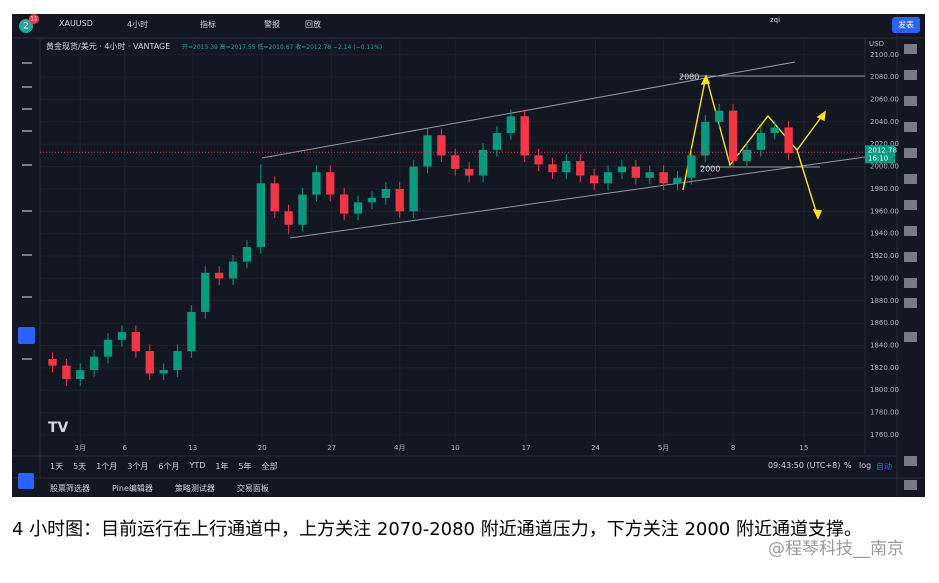 The width and height of the screenshot is (939, 583). I want to click on range-button: 全部, so click(269, 466).